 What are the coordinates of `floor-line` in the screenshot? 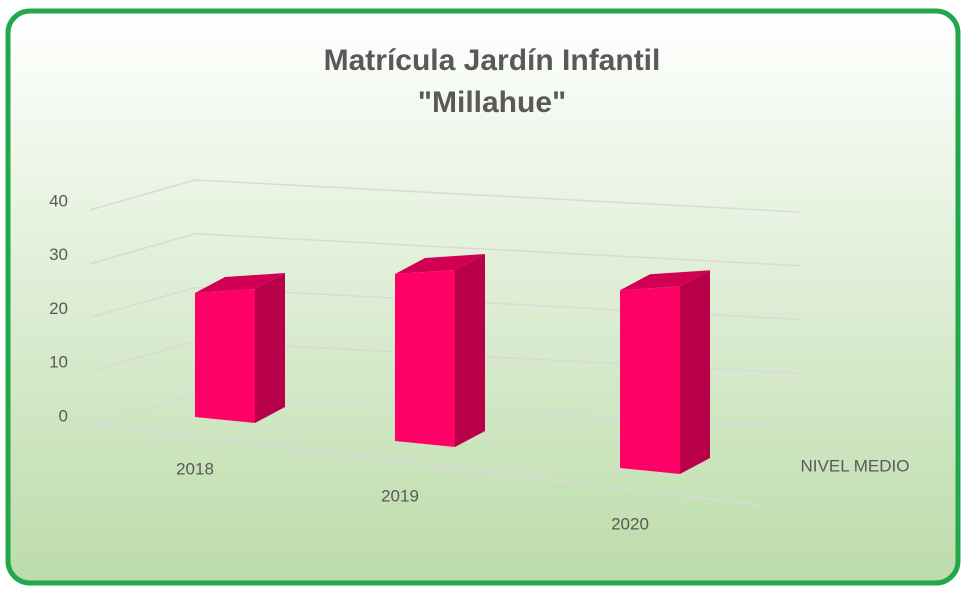 It's located at (430, 465).